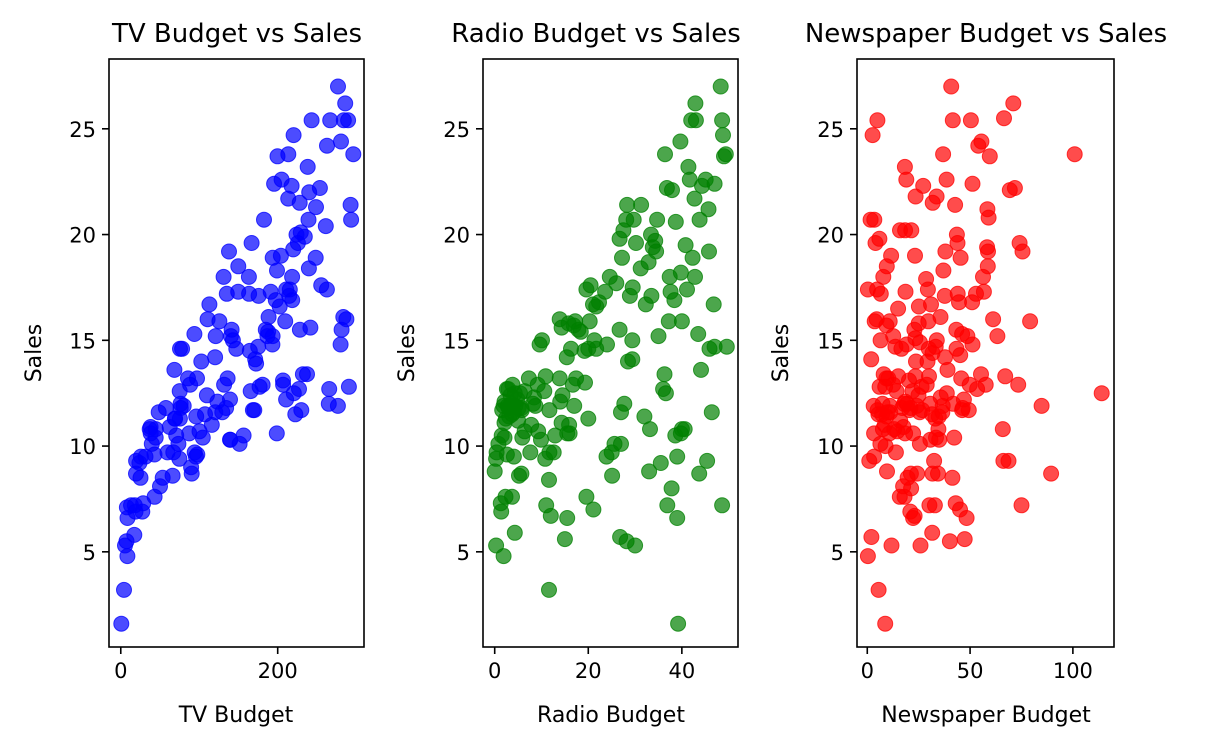 The width and height of the screenshot is (1227, 748). What do you see at coordinates (830, 130) in the screenshot?
I see `newspaper-y-tick-label-25: 25` at bounding box center [830, 130].